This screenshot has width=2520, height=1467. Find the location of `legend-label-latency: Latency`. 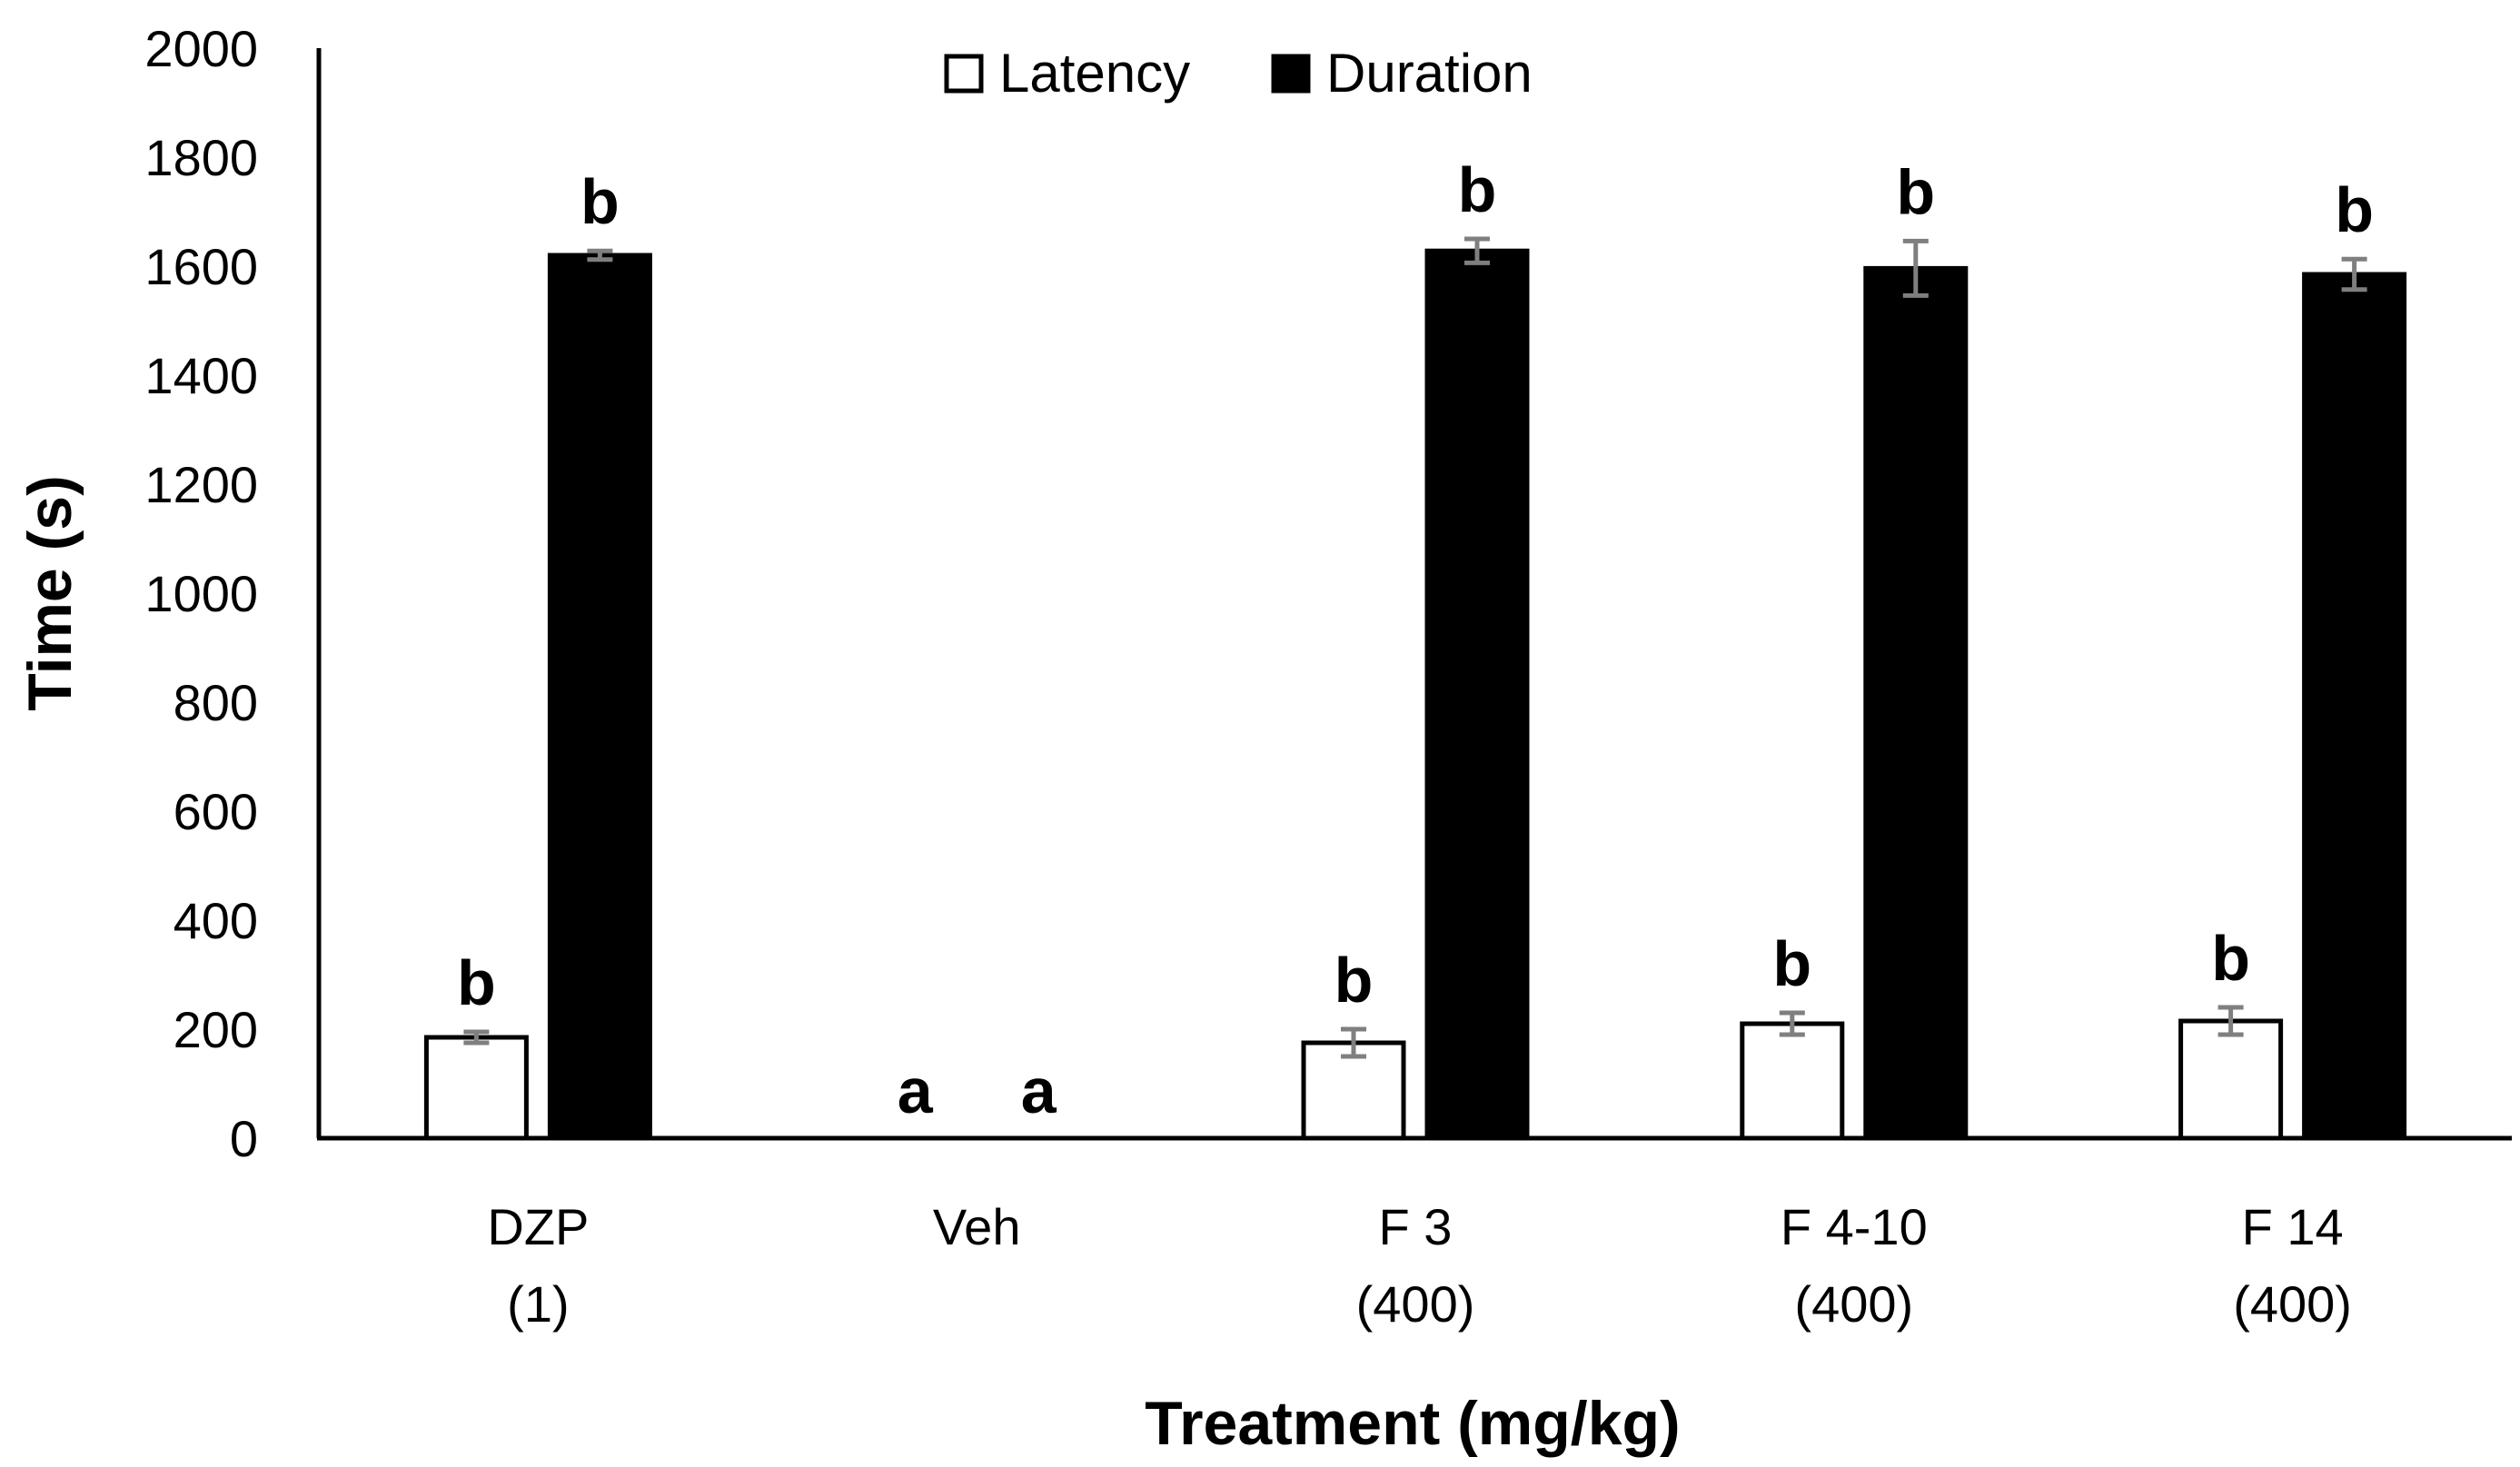

legend-label-latency: Latency is located at coordinates (1094, 73).